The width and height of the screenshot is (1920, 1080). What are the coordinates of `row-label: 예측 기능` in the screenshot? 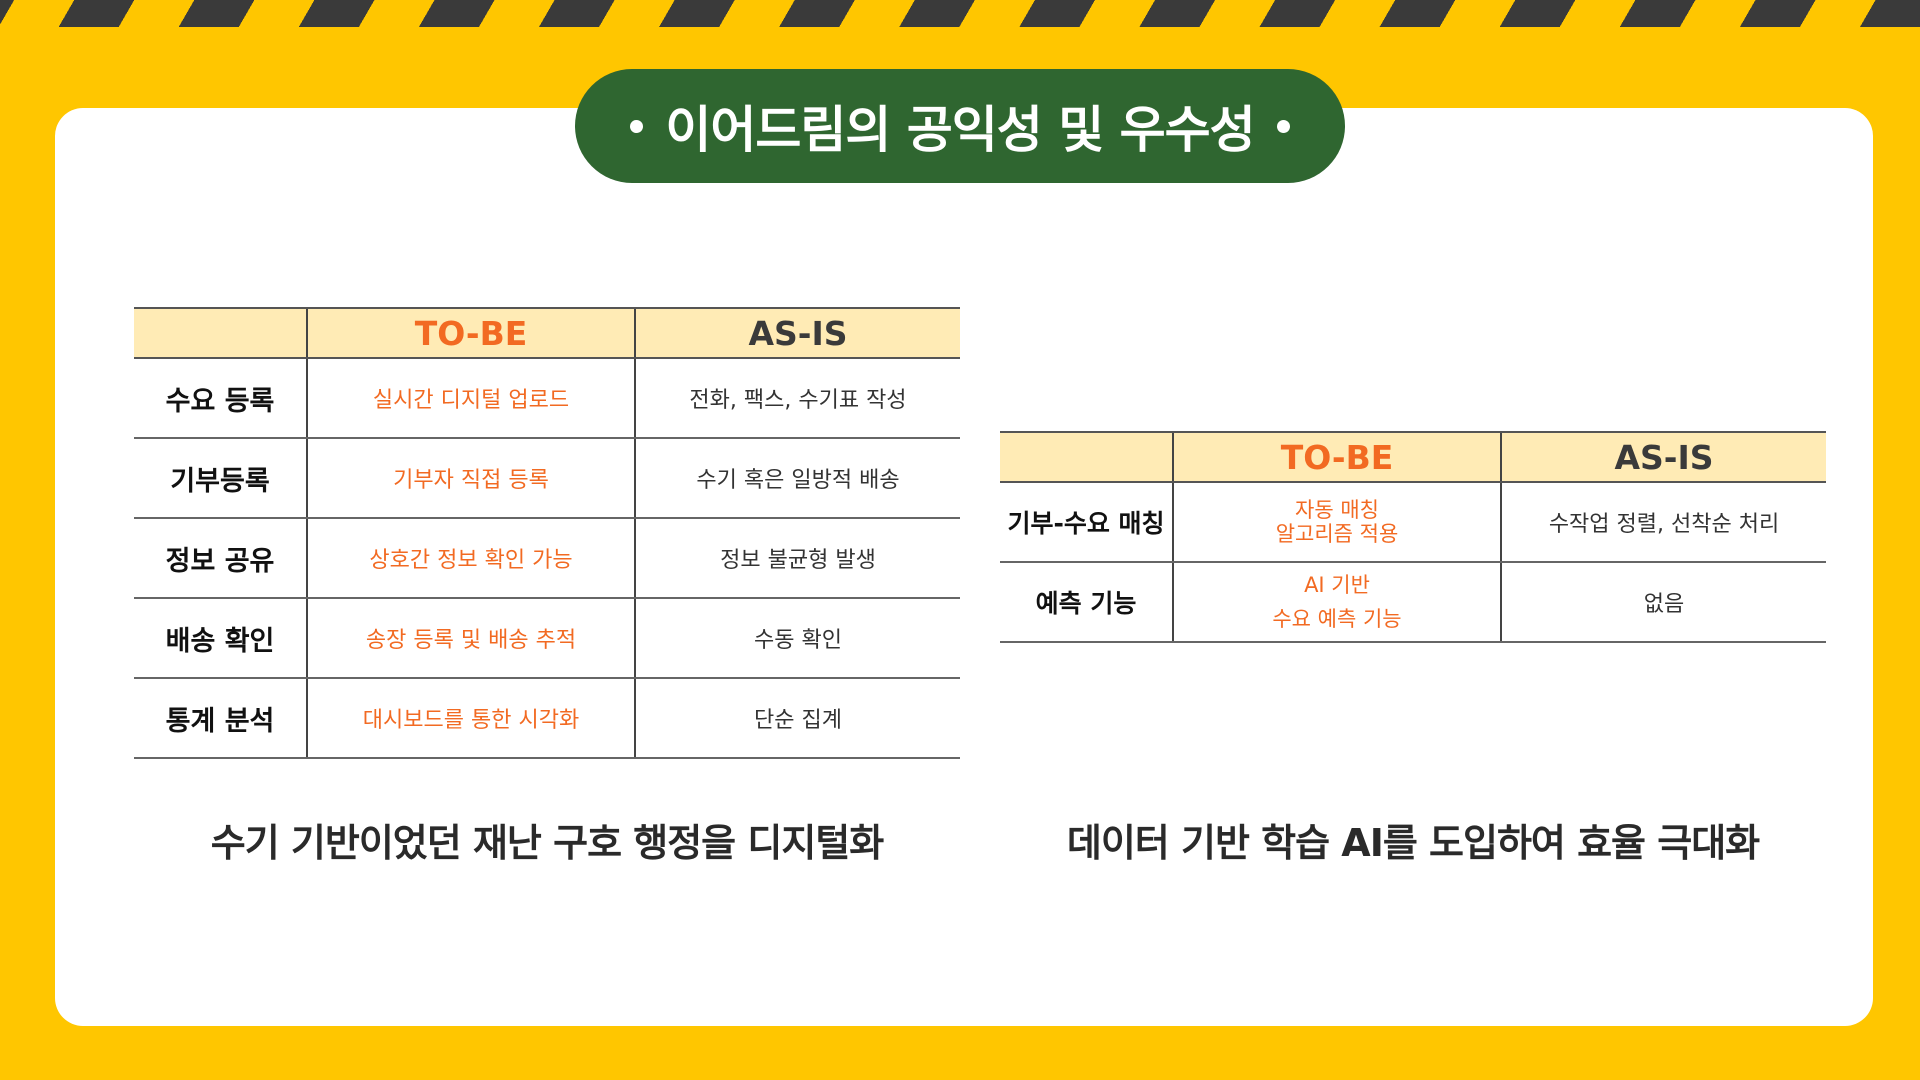 It's located at (1086, 602).